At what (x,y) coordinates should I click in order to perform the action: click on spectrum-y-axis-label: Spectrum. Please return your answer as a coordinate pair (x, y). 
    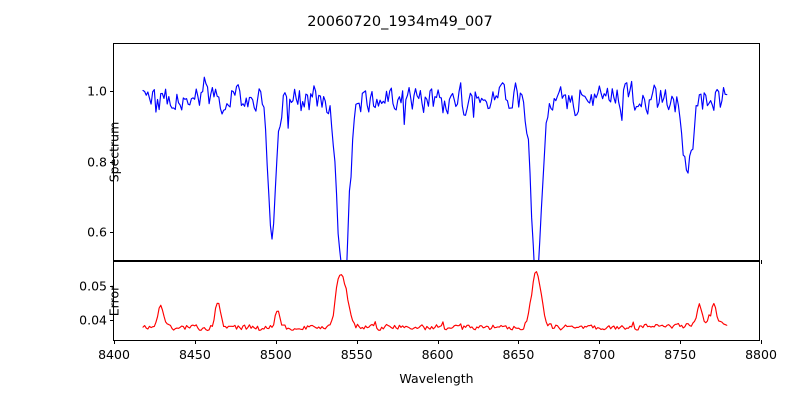
    Looking at the image, I should click on (114, 152).